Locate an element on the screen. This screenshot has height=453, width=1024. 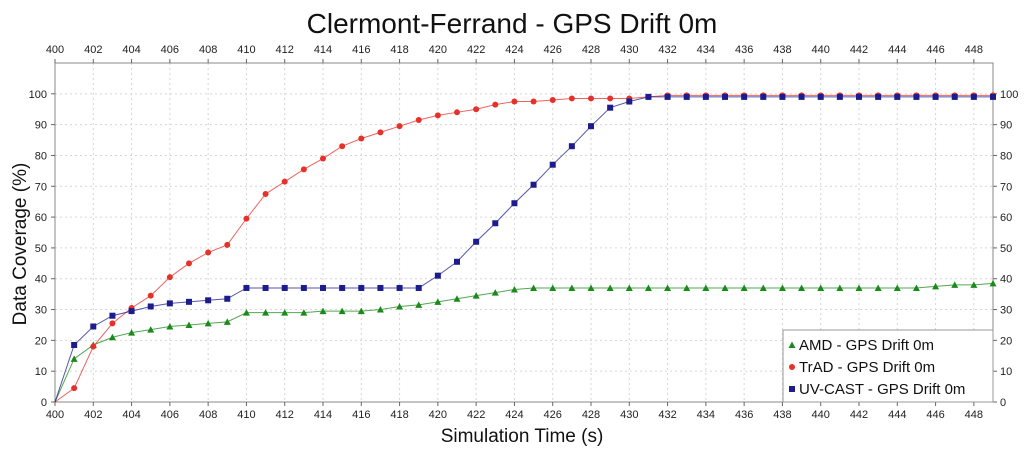
x-tick-label: 404 is located at coordinates (131, 415).